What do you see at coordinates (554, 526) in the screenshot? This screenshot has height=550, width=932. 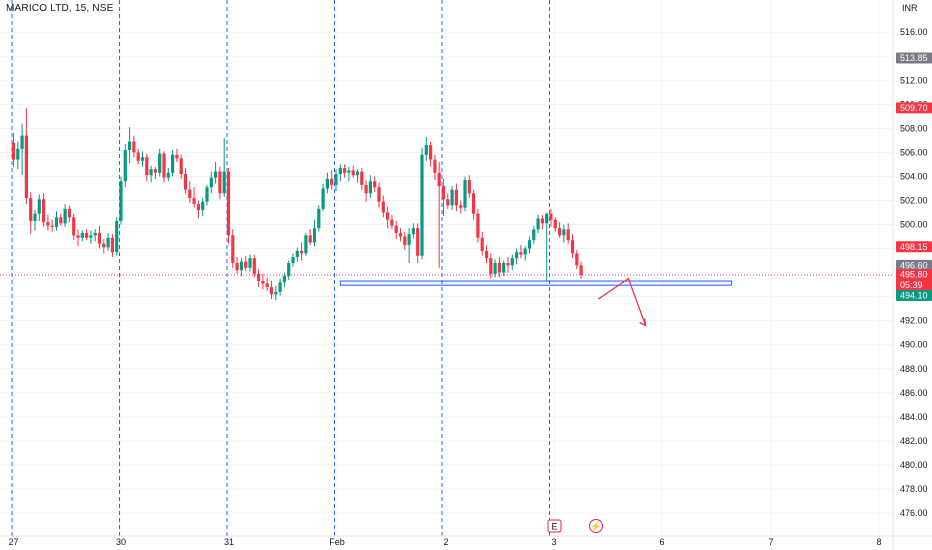 I see `earnings-badge` at bounding box center [554, 526].